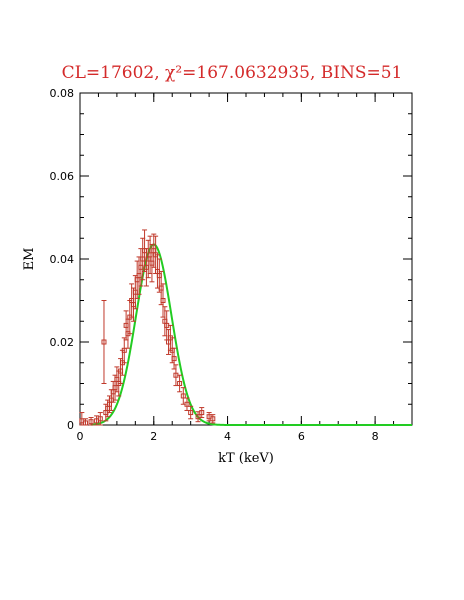  Describe the element at coordinates (153, 436) in the screenshot. I see `x-tick-label: 2` at that location.